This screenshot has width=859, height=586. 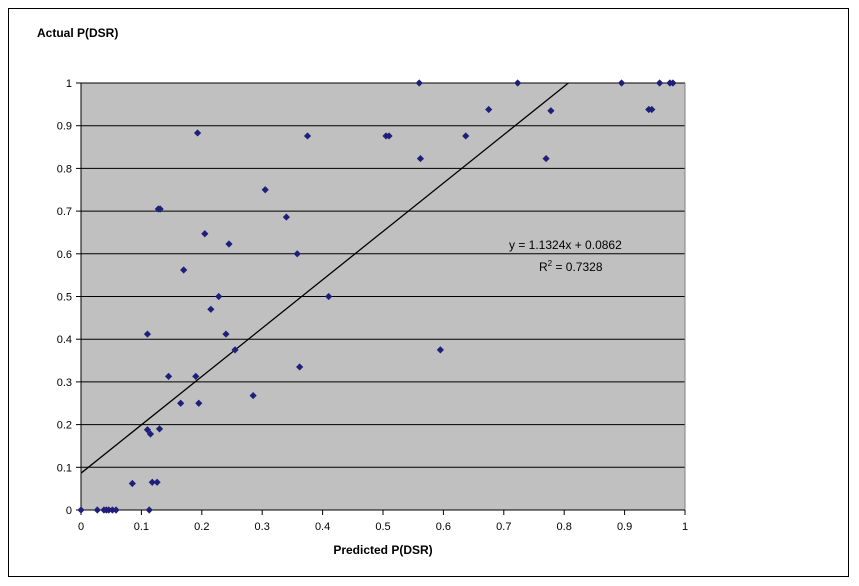 I want to click on x-axis-title: Predicted P(DSR), so click(x=382, y=550).